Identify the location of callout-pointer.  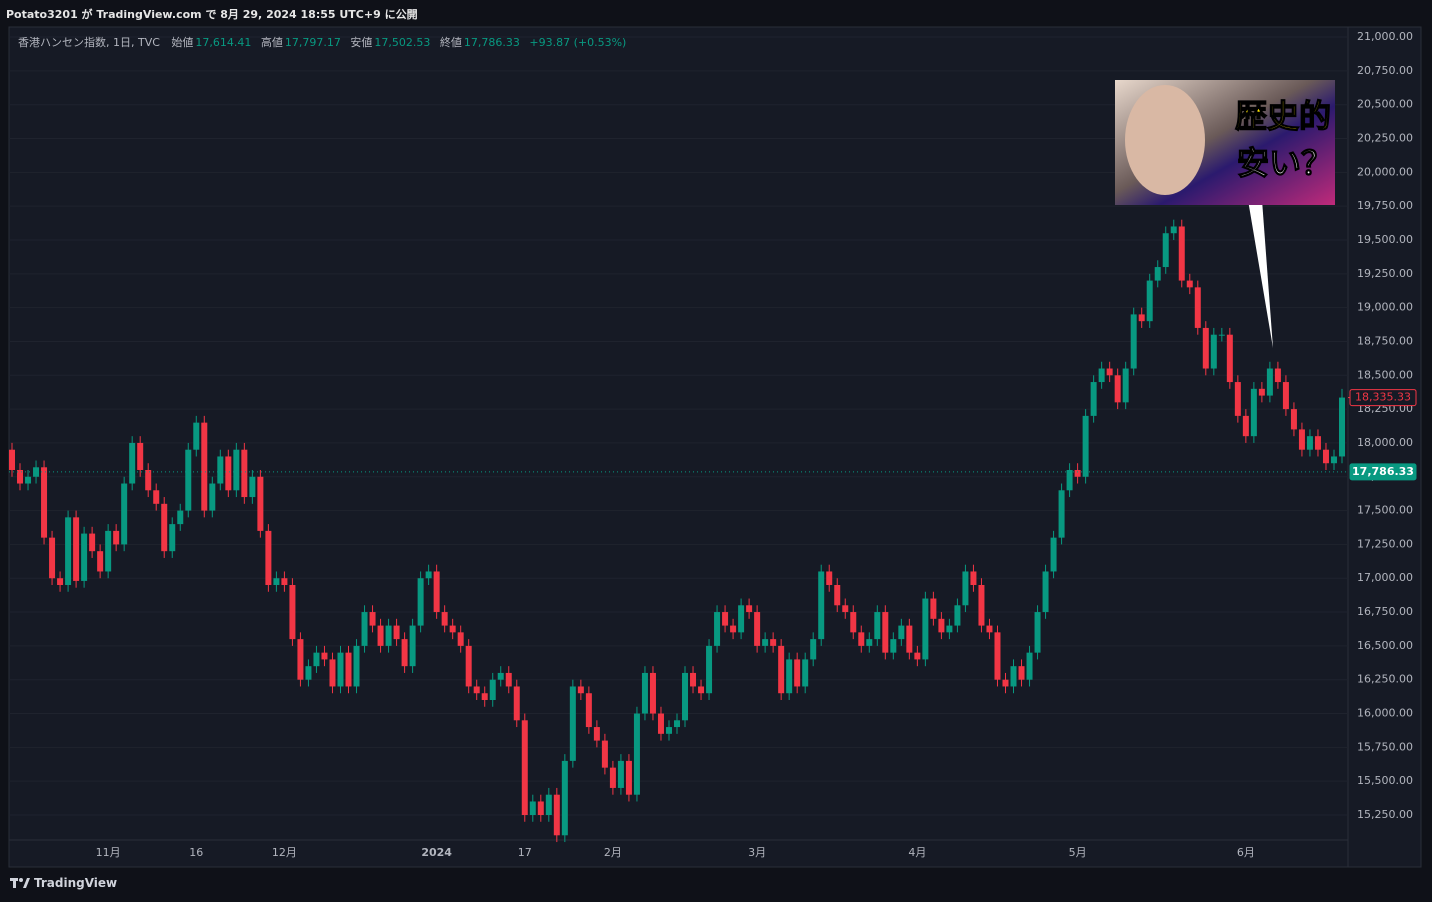
(1260, 274).